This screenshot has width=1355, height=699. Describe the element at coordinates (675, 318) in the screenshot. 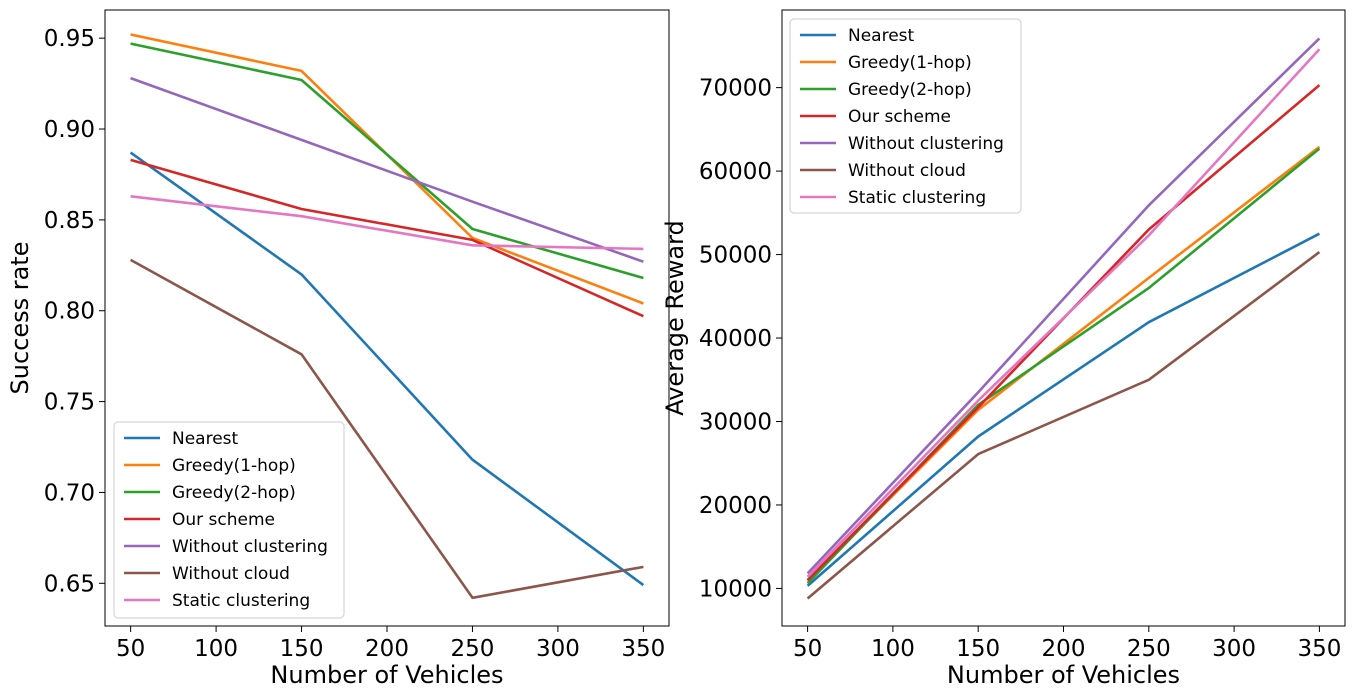

I see `y-axis-label: Average Reward` at that location.